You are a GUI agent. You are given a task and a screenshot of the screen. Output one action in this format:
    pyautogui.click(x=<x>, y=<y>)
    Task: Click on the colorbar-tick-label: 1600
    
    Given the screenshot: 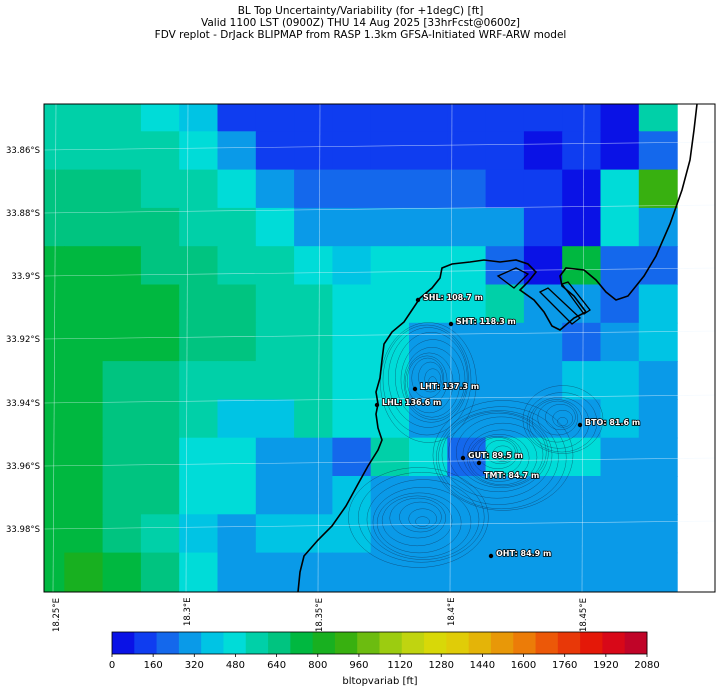 What is the action you would take?
    pyautogui.click(x=523, y=665)
    